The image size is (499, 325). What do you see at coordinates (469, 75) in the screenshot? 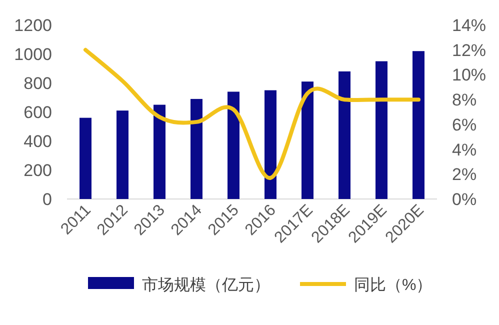
I see `y2-tick-label: 10%` at bounding box center [469, 75].